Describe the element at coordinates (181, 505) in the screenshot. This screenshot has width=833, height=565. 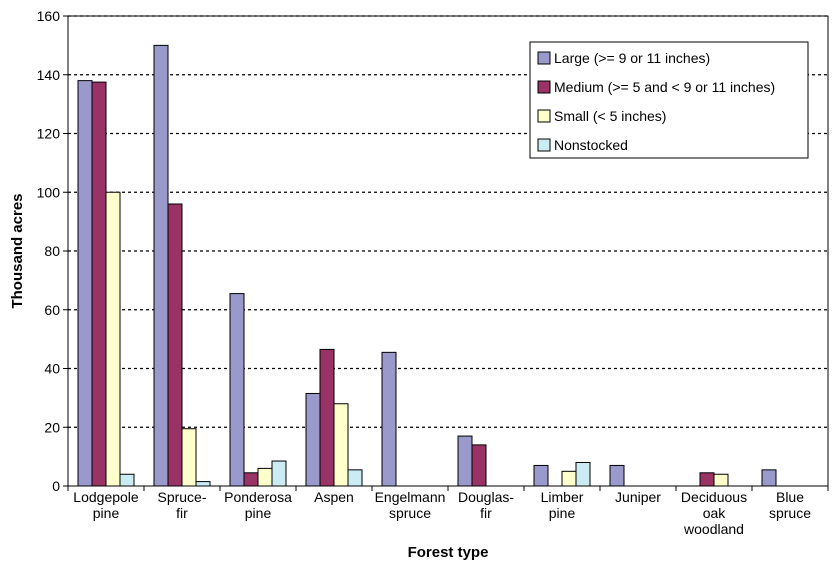
I see `x-tick-label: Spruce-fir` at that location.